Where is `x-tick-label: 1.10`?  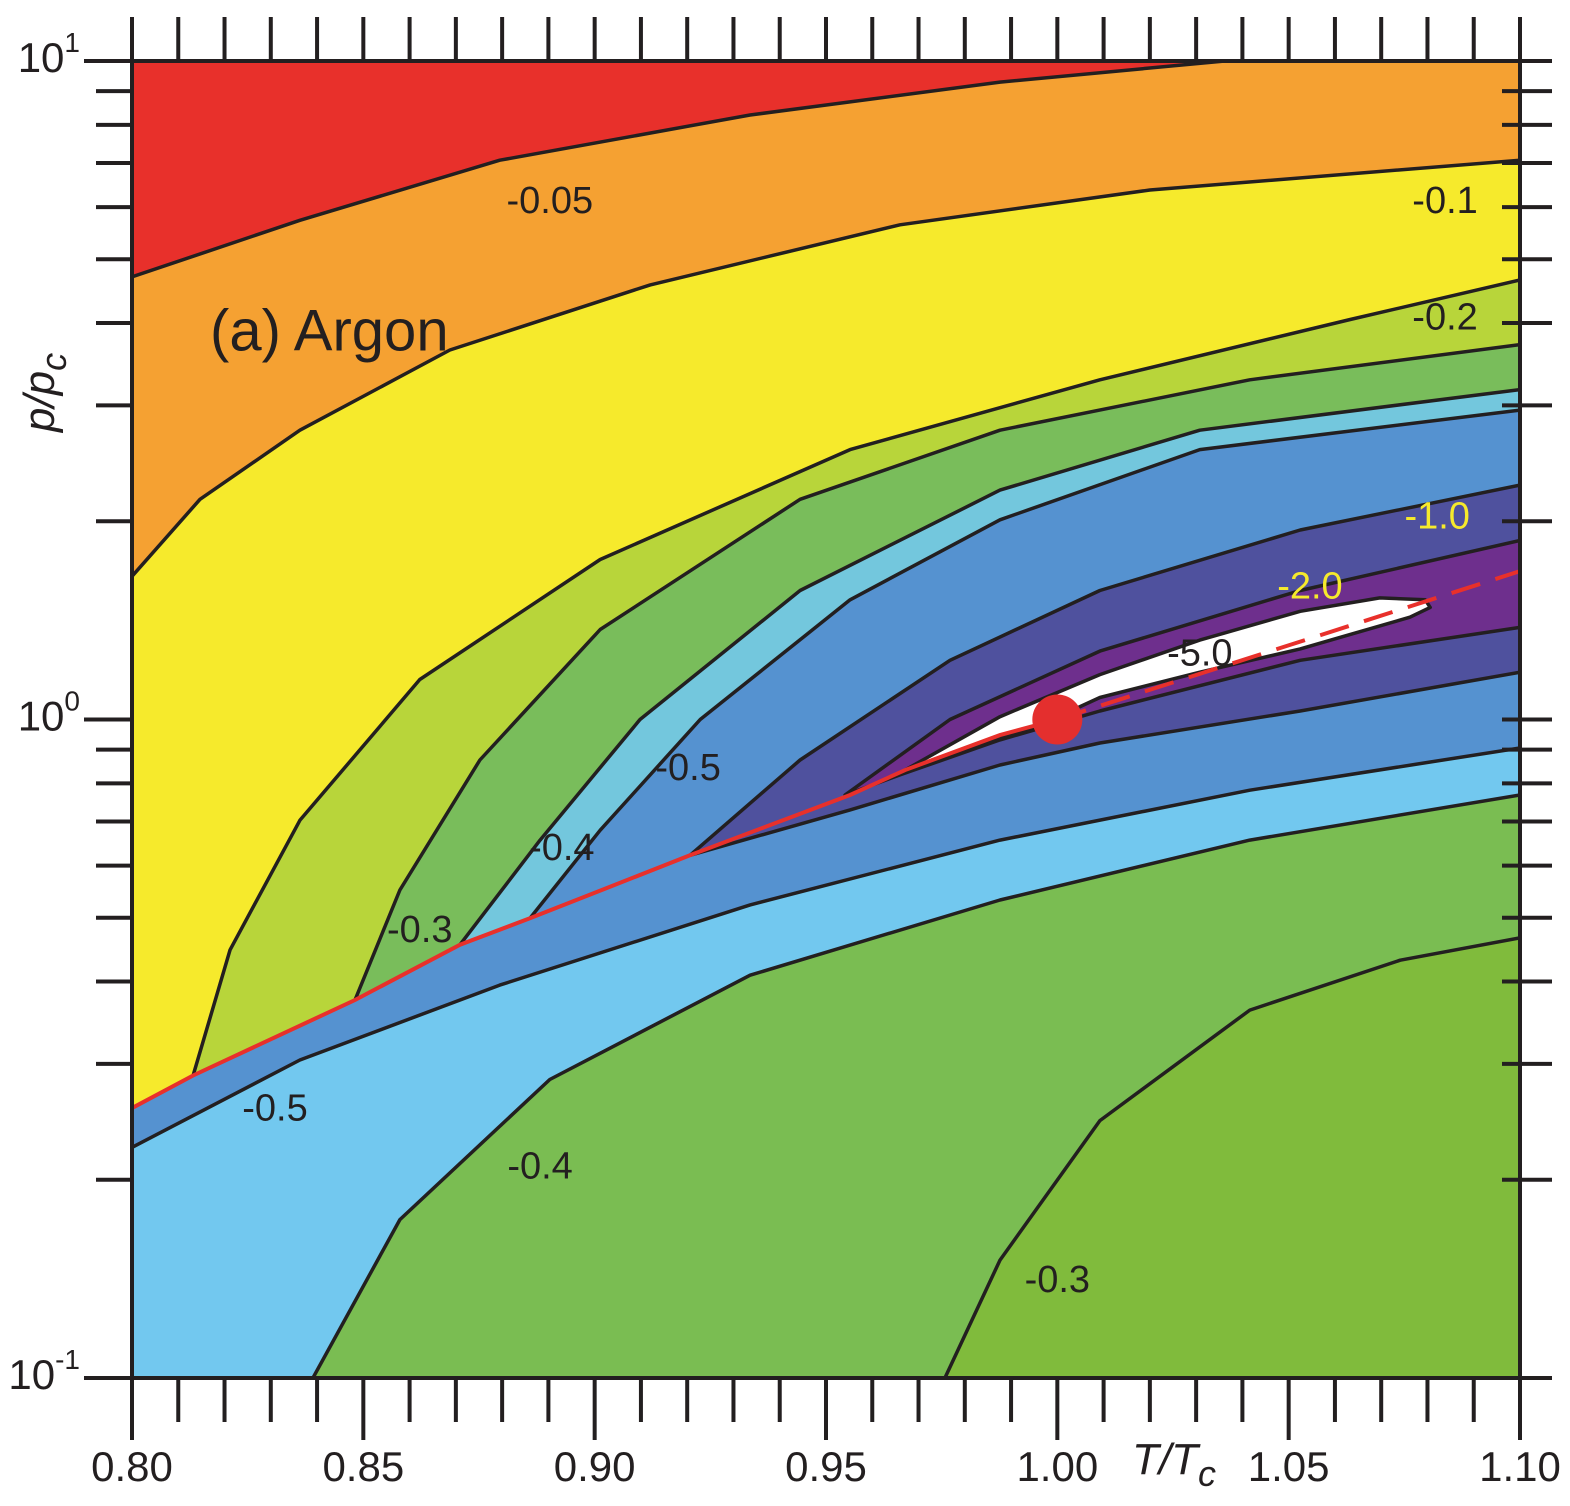
x-tick-label: 1.10 is located at coordinates (1520, 1466).